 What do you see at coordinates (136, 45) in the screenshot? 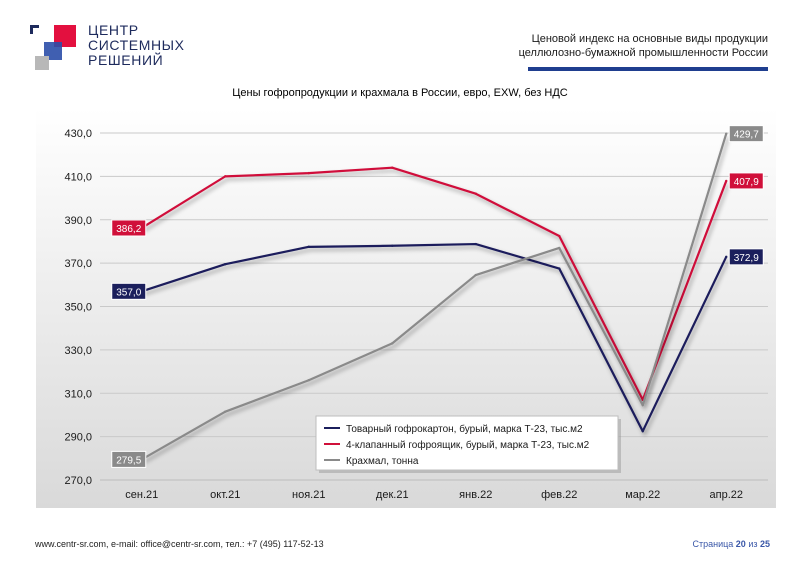
I see `logo-text: ЦЕНТР СИСТЕМНЫХ РЕШЕНИЙ` at bounding box center [136, 45].